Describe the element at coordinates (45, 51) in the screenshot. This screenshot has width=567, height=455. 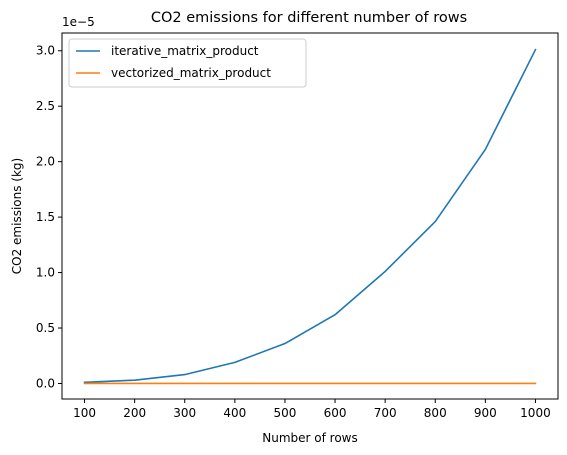
I see `y-tick-label: 3.0` at that location.